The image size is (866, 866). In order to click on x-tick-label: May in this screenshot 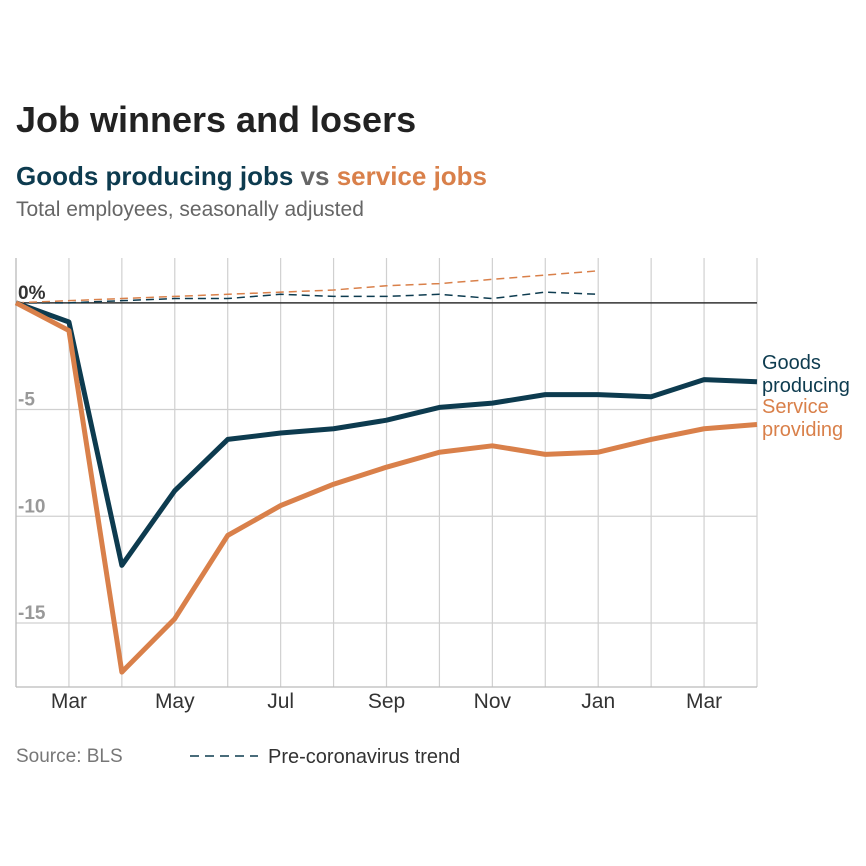, I will do `click(175, 701)`.